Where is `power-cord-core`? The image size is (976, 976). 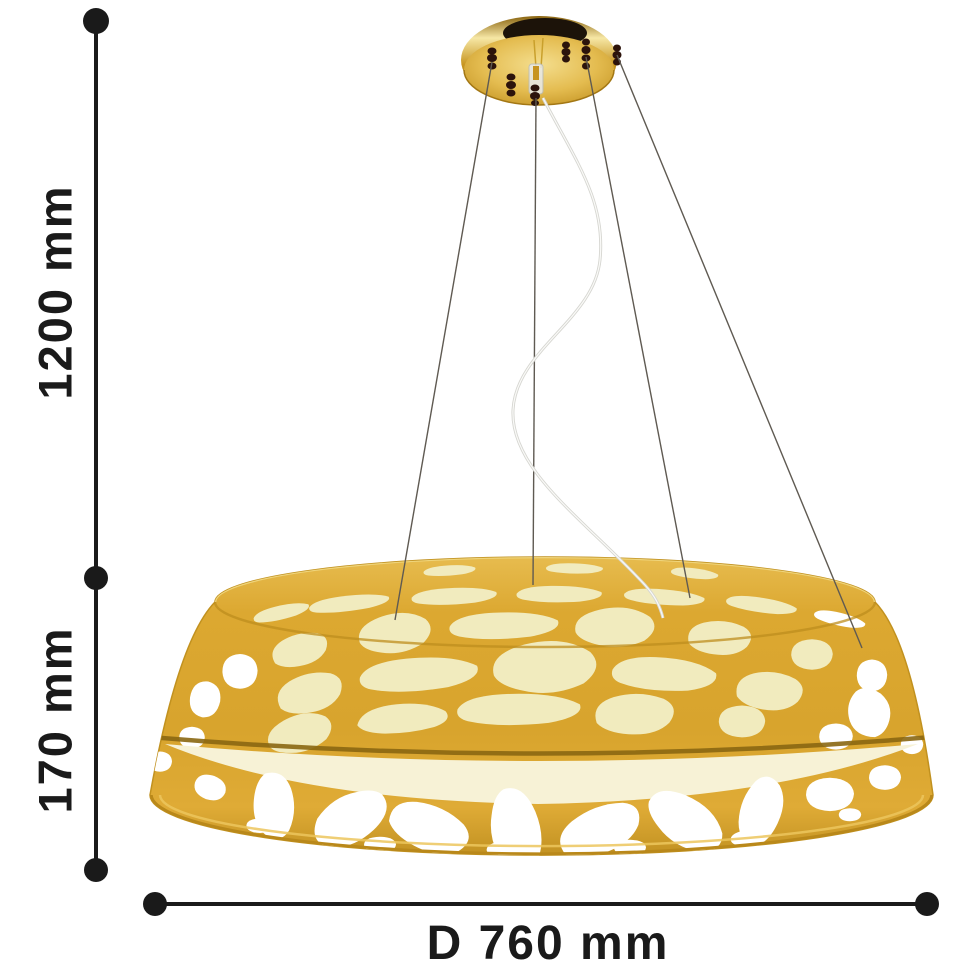
power-cord-core is located at coordinates (588, 358).